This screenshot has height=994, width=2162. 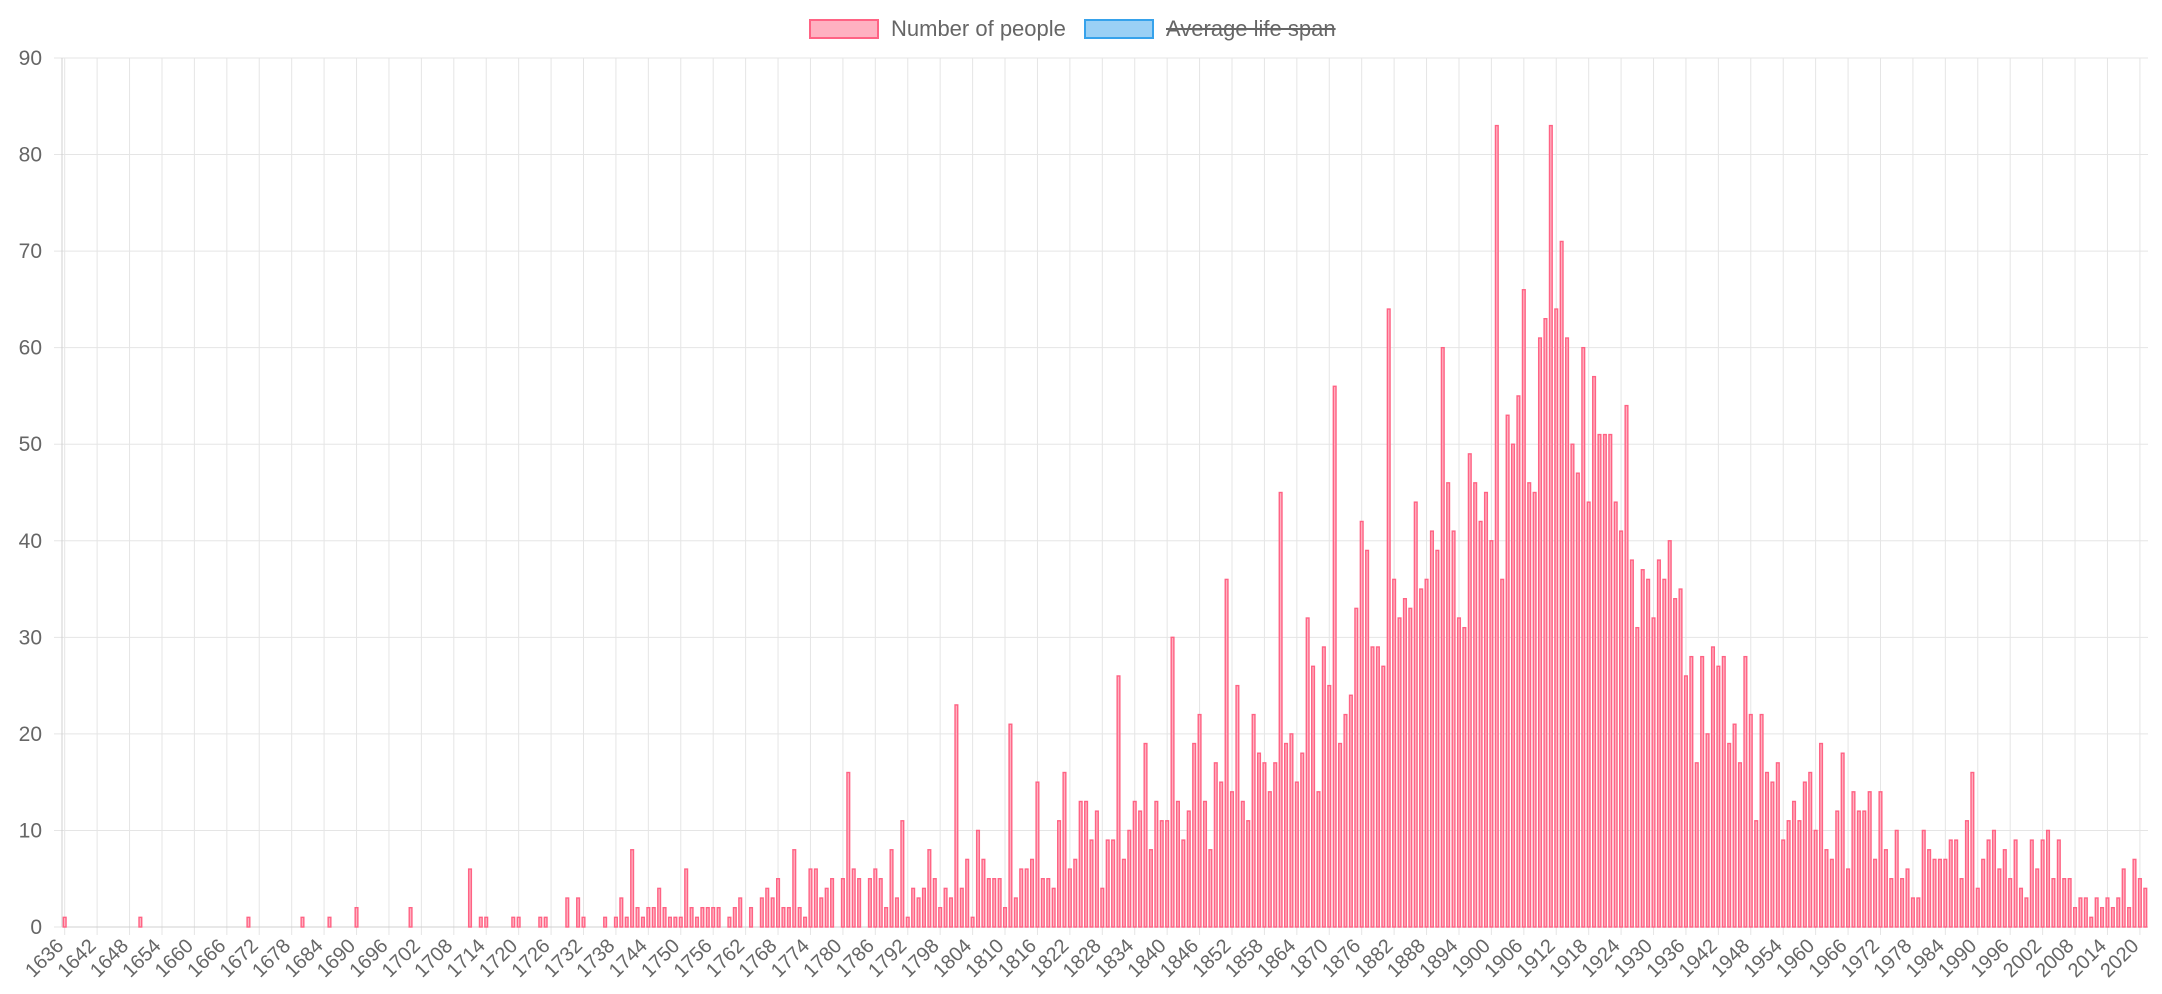 What do you see at coordinates (30, 541) in the screenshot?
I see `y-tick-label: 40` at bounding box center [30, 541].